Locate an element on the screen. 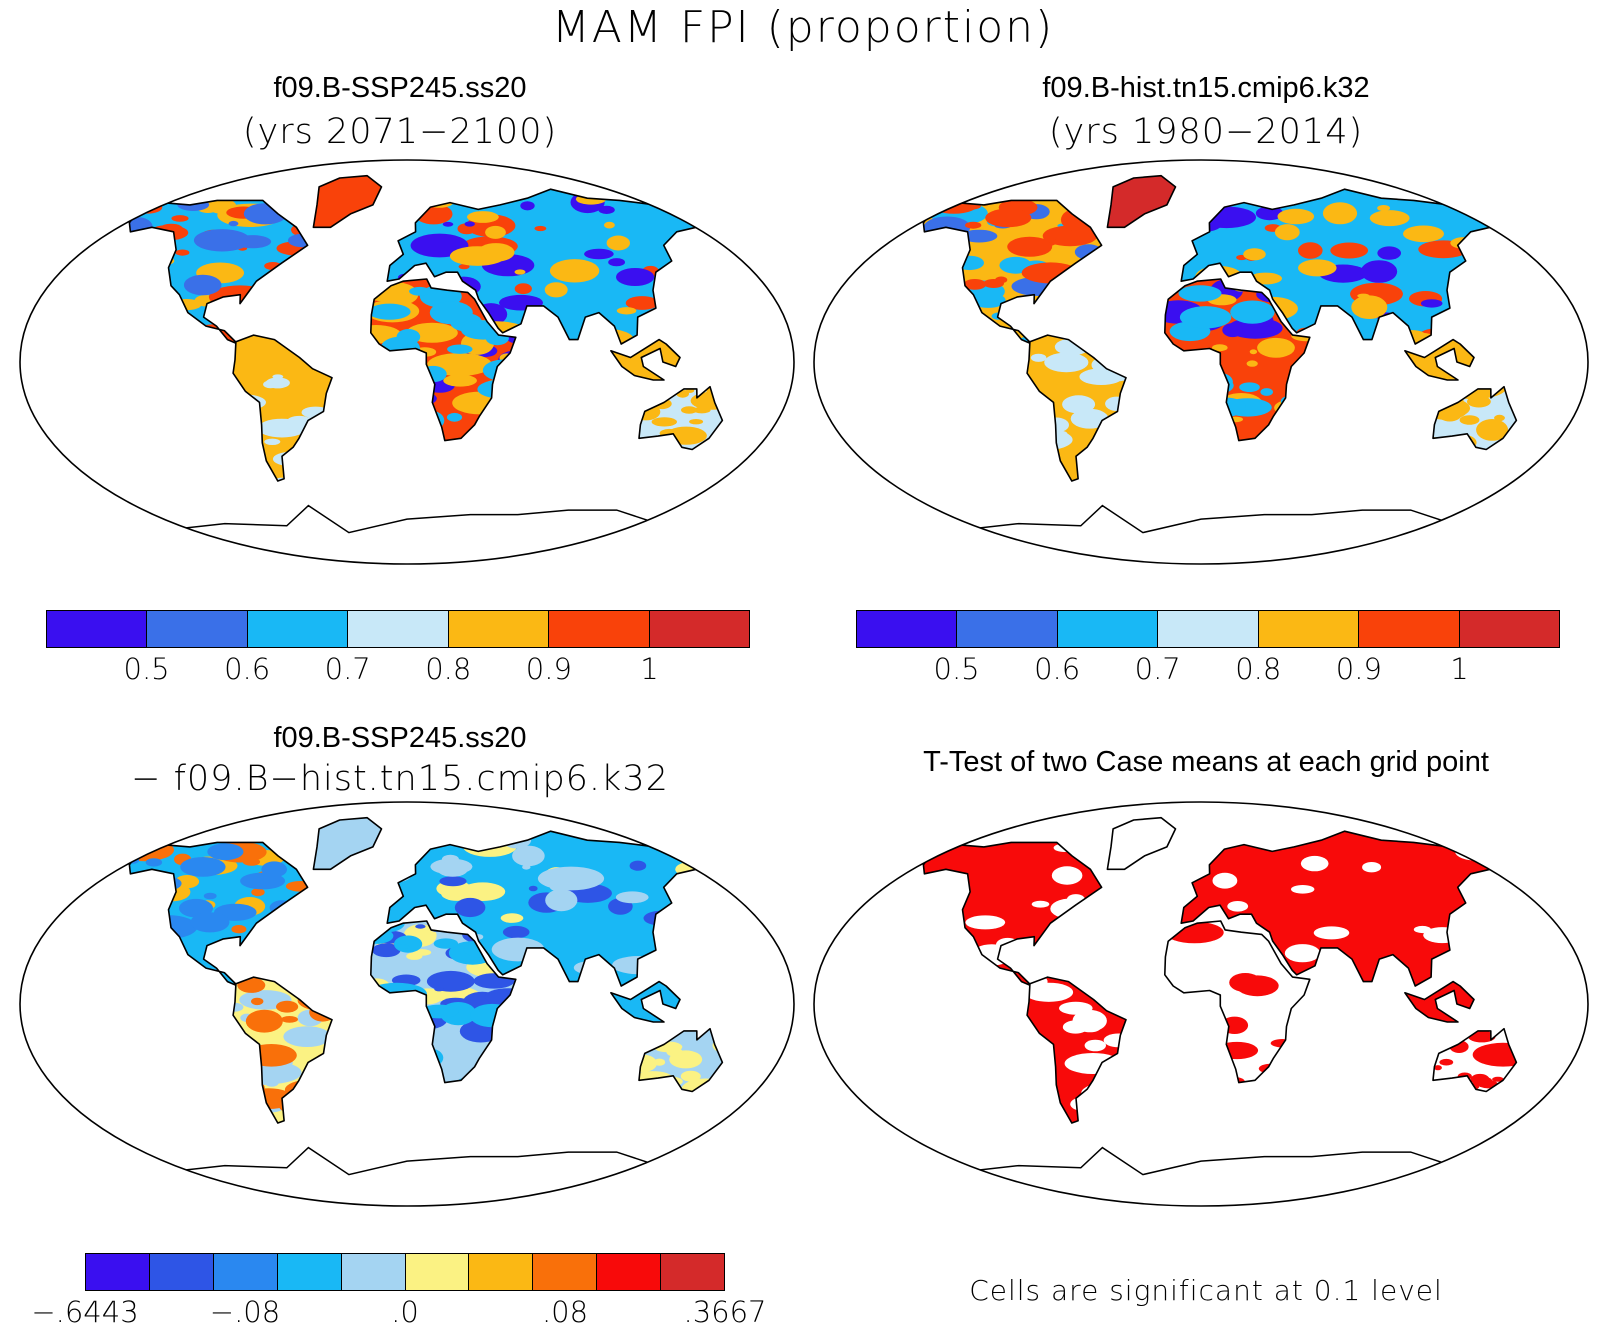 This screenshot has height=1331, width=1606. significance-note: Cells are significant at 0.1 level is located at coordinates (1206, 1290).